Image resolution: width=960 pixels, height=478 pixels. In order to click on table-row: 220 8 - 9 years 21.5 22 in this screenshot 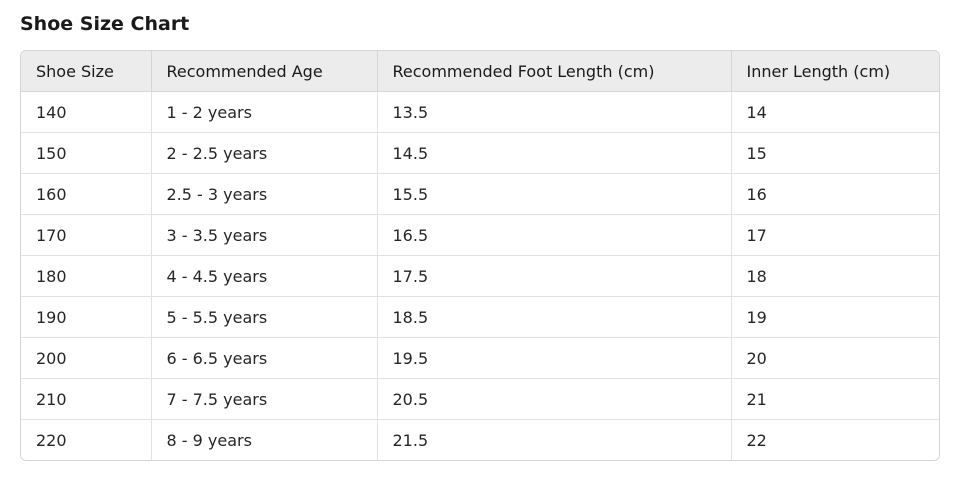, I will do `click(480, 439)`.